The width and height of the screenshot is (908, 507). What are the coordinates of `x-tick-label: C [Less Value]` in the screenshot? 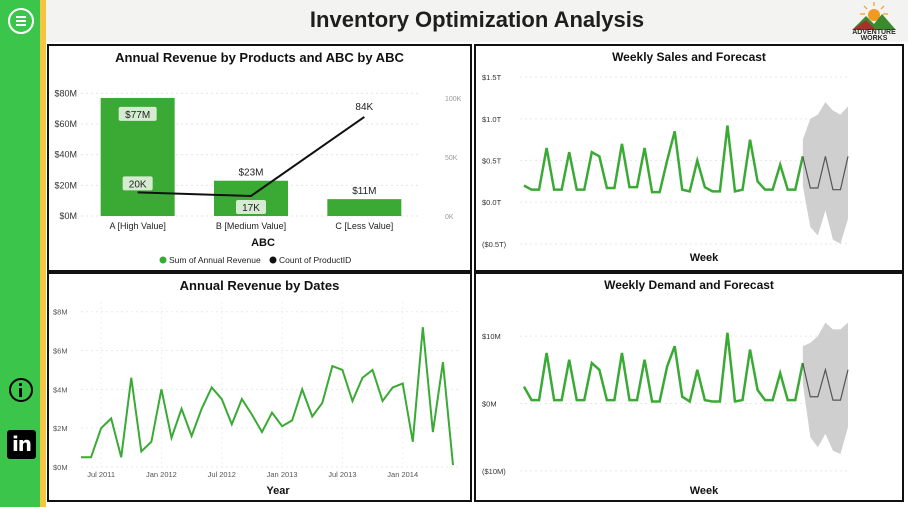 It's located at (364, 226).